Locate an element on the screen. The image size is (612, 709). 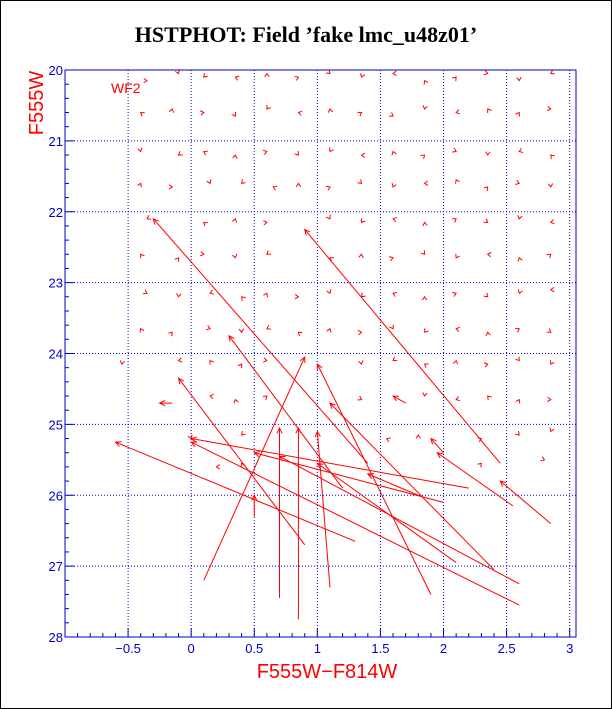
y-tick-label: 26 is located at coordinates (56, 495).